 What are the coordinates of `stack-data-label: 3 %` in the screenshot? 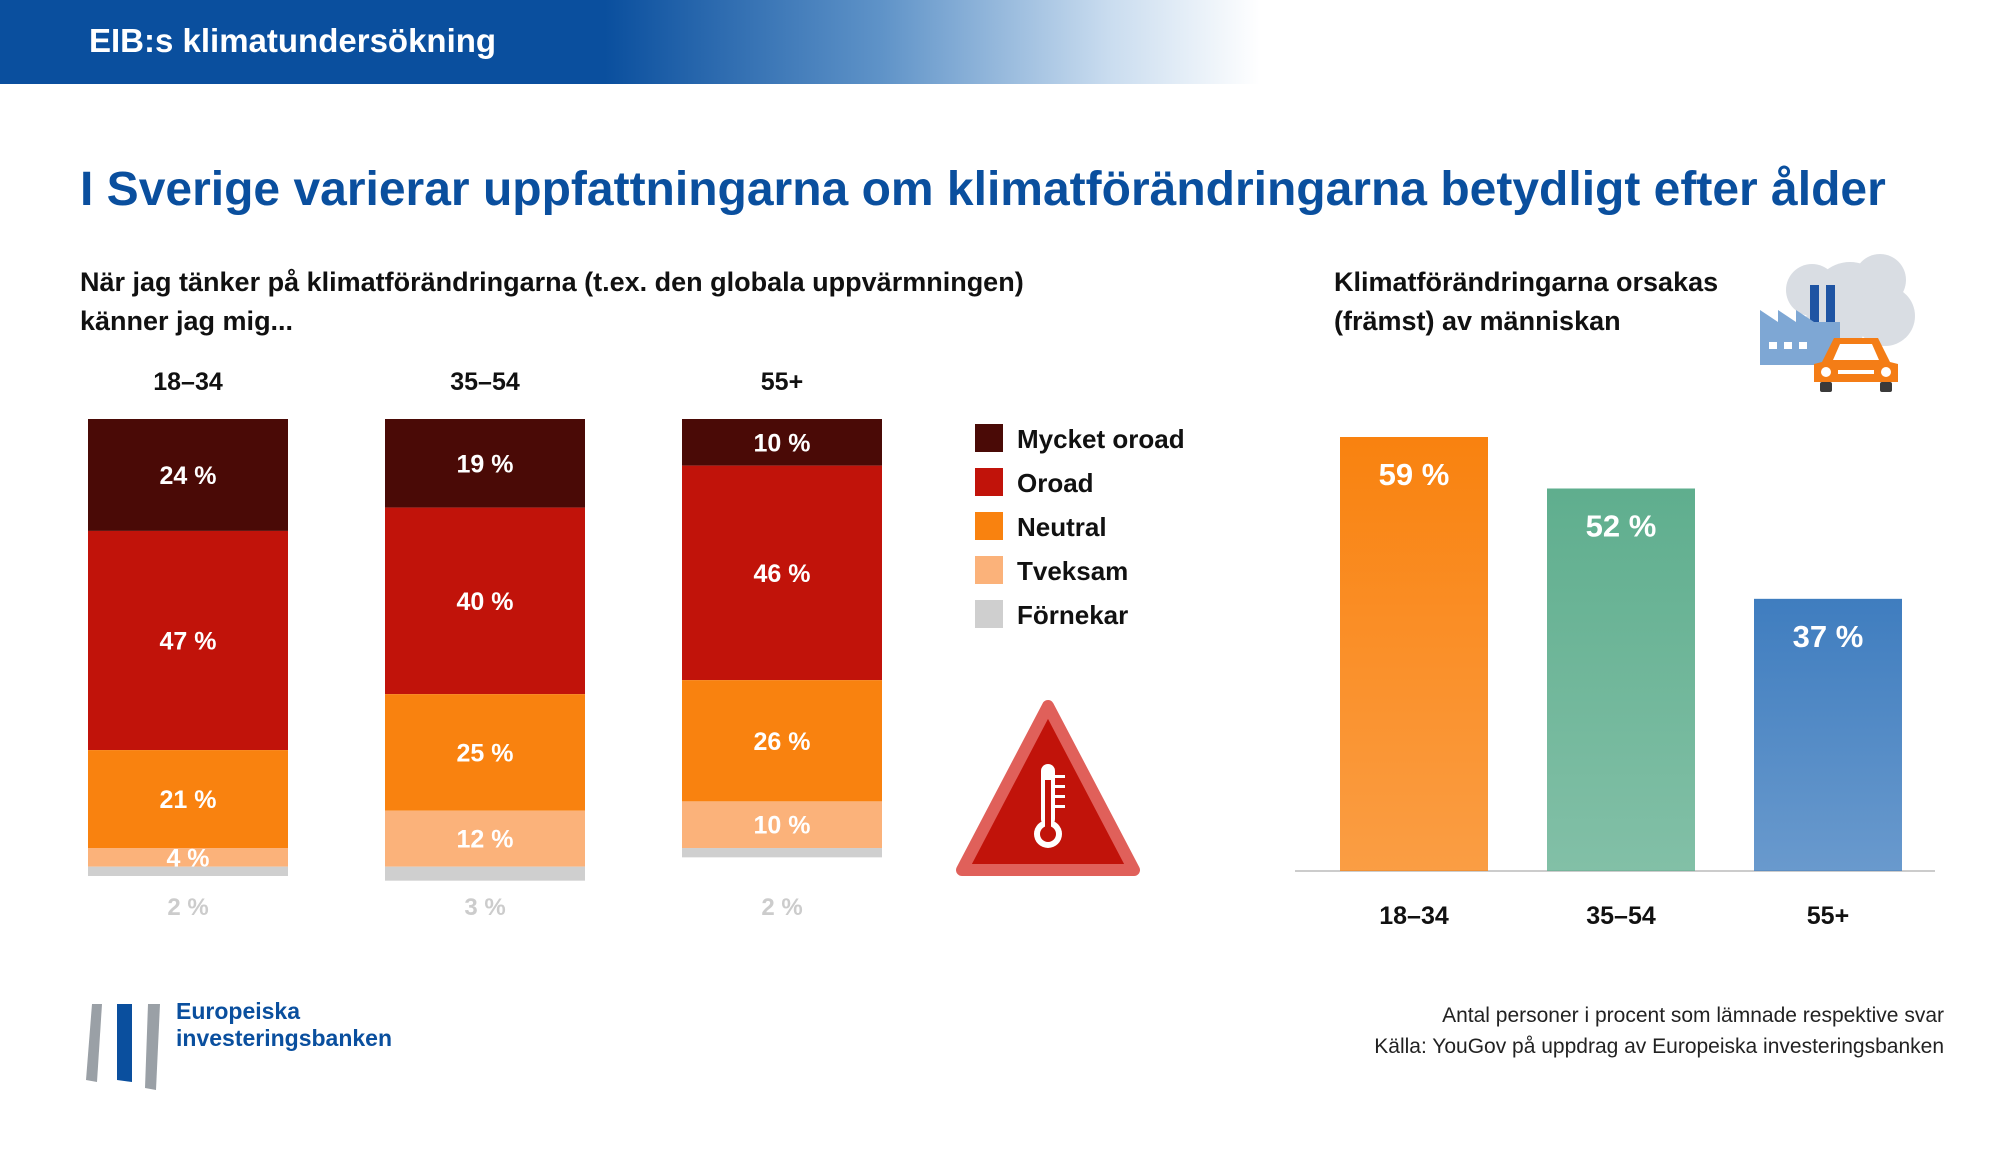 It's located at (484, 907).